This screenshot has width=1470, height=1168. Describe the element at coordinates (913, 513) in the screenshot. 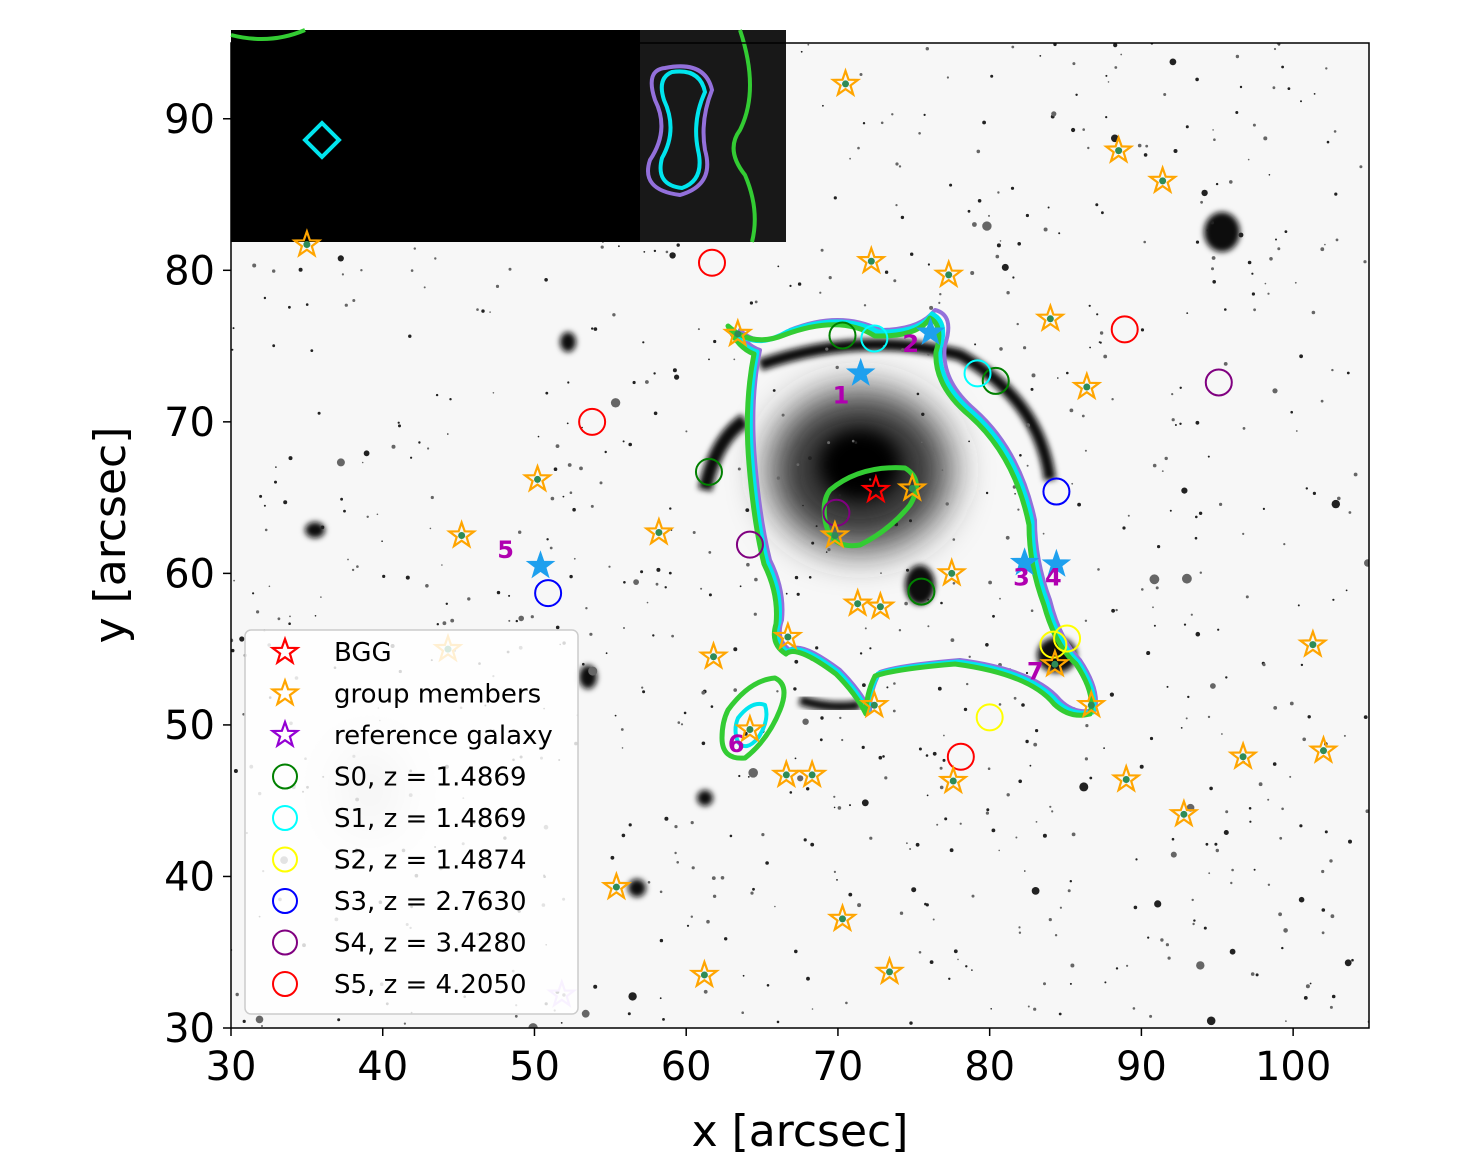

I see `critical-curve-cyan` at that location.